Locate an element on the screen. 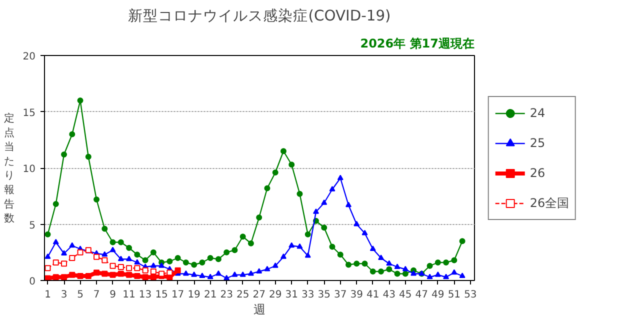 This screenshot has width=617, height=327. x-tick-label: 3 is located at coordinates (64, 295).